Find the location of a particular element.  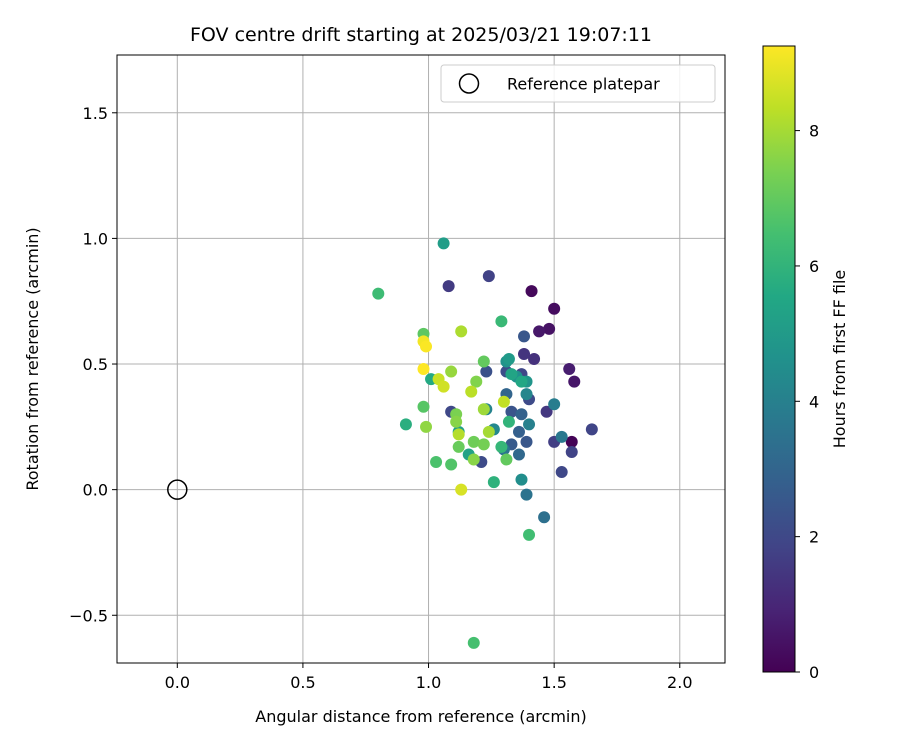

y-tick-label: 0.5 is located at coordinates (95, 364).